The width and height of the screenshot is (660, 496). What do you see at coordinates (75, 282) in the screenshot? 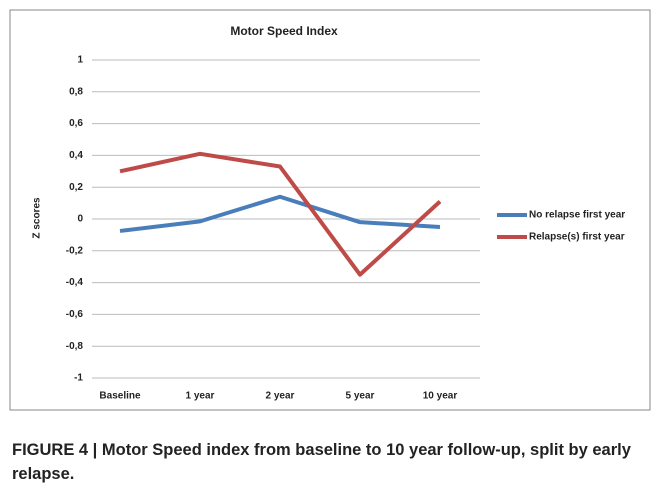
I see `y-tick-label: -0,4` at bounding box center [75, 282].